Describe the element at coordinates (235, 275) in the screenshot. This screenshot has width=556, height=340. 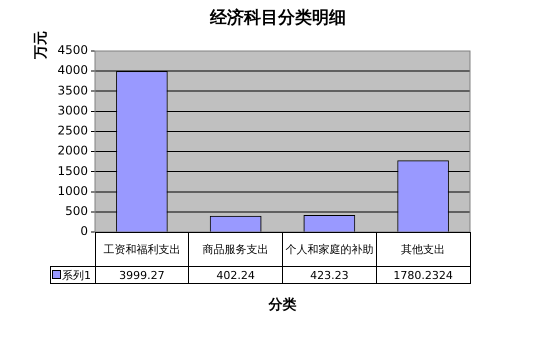
I see `data-label: 402.24` at that location.